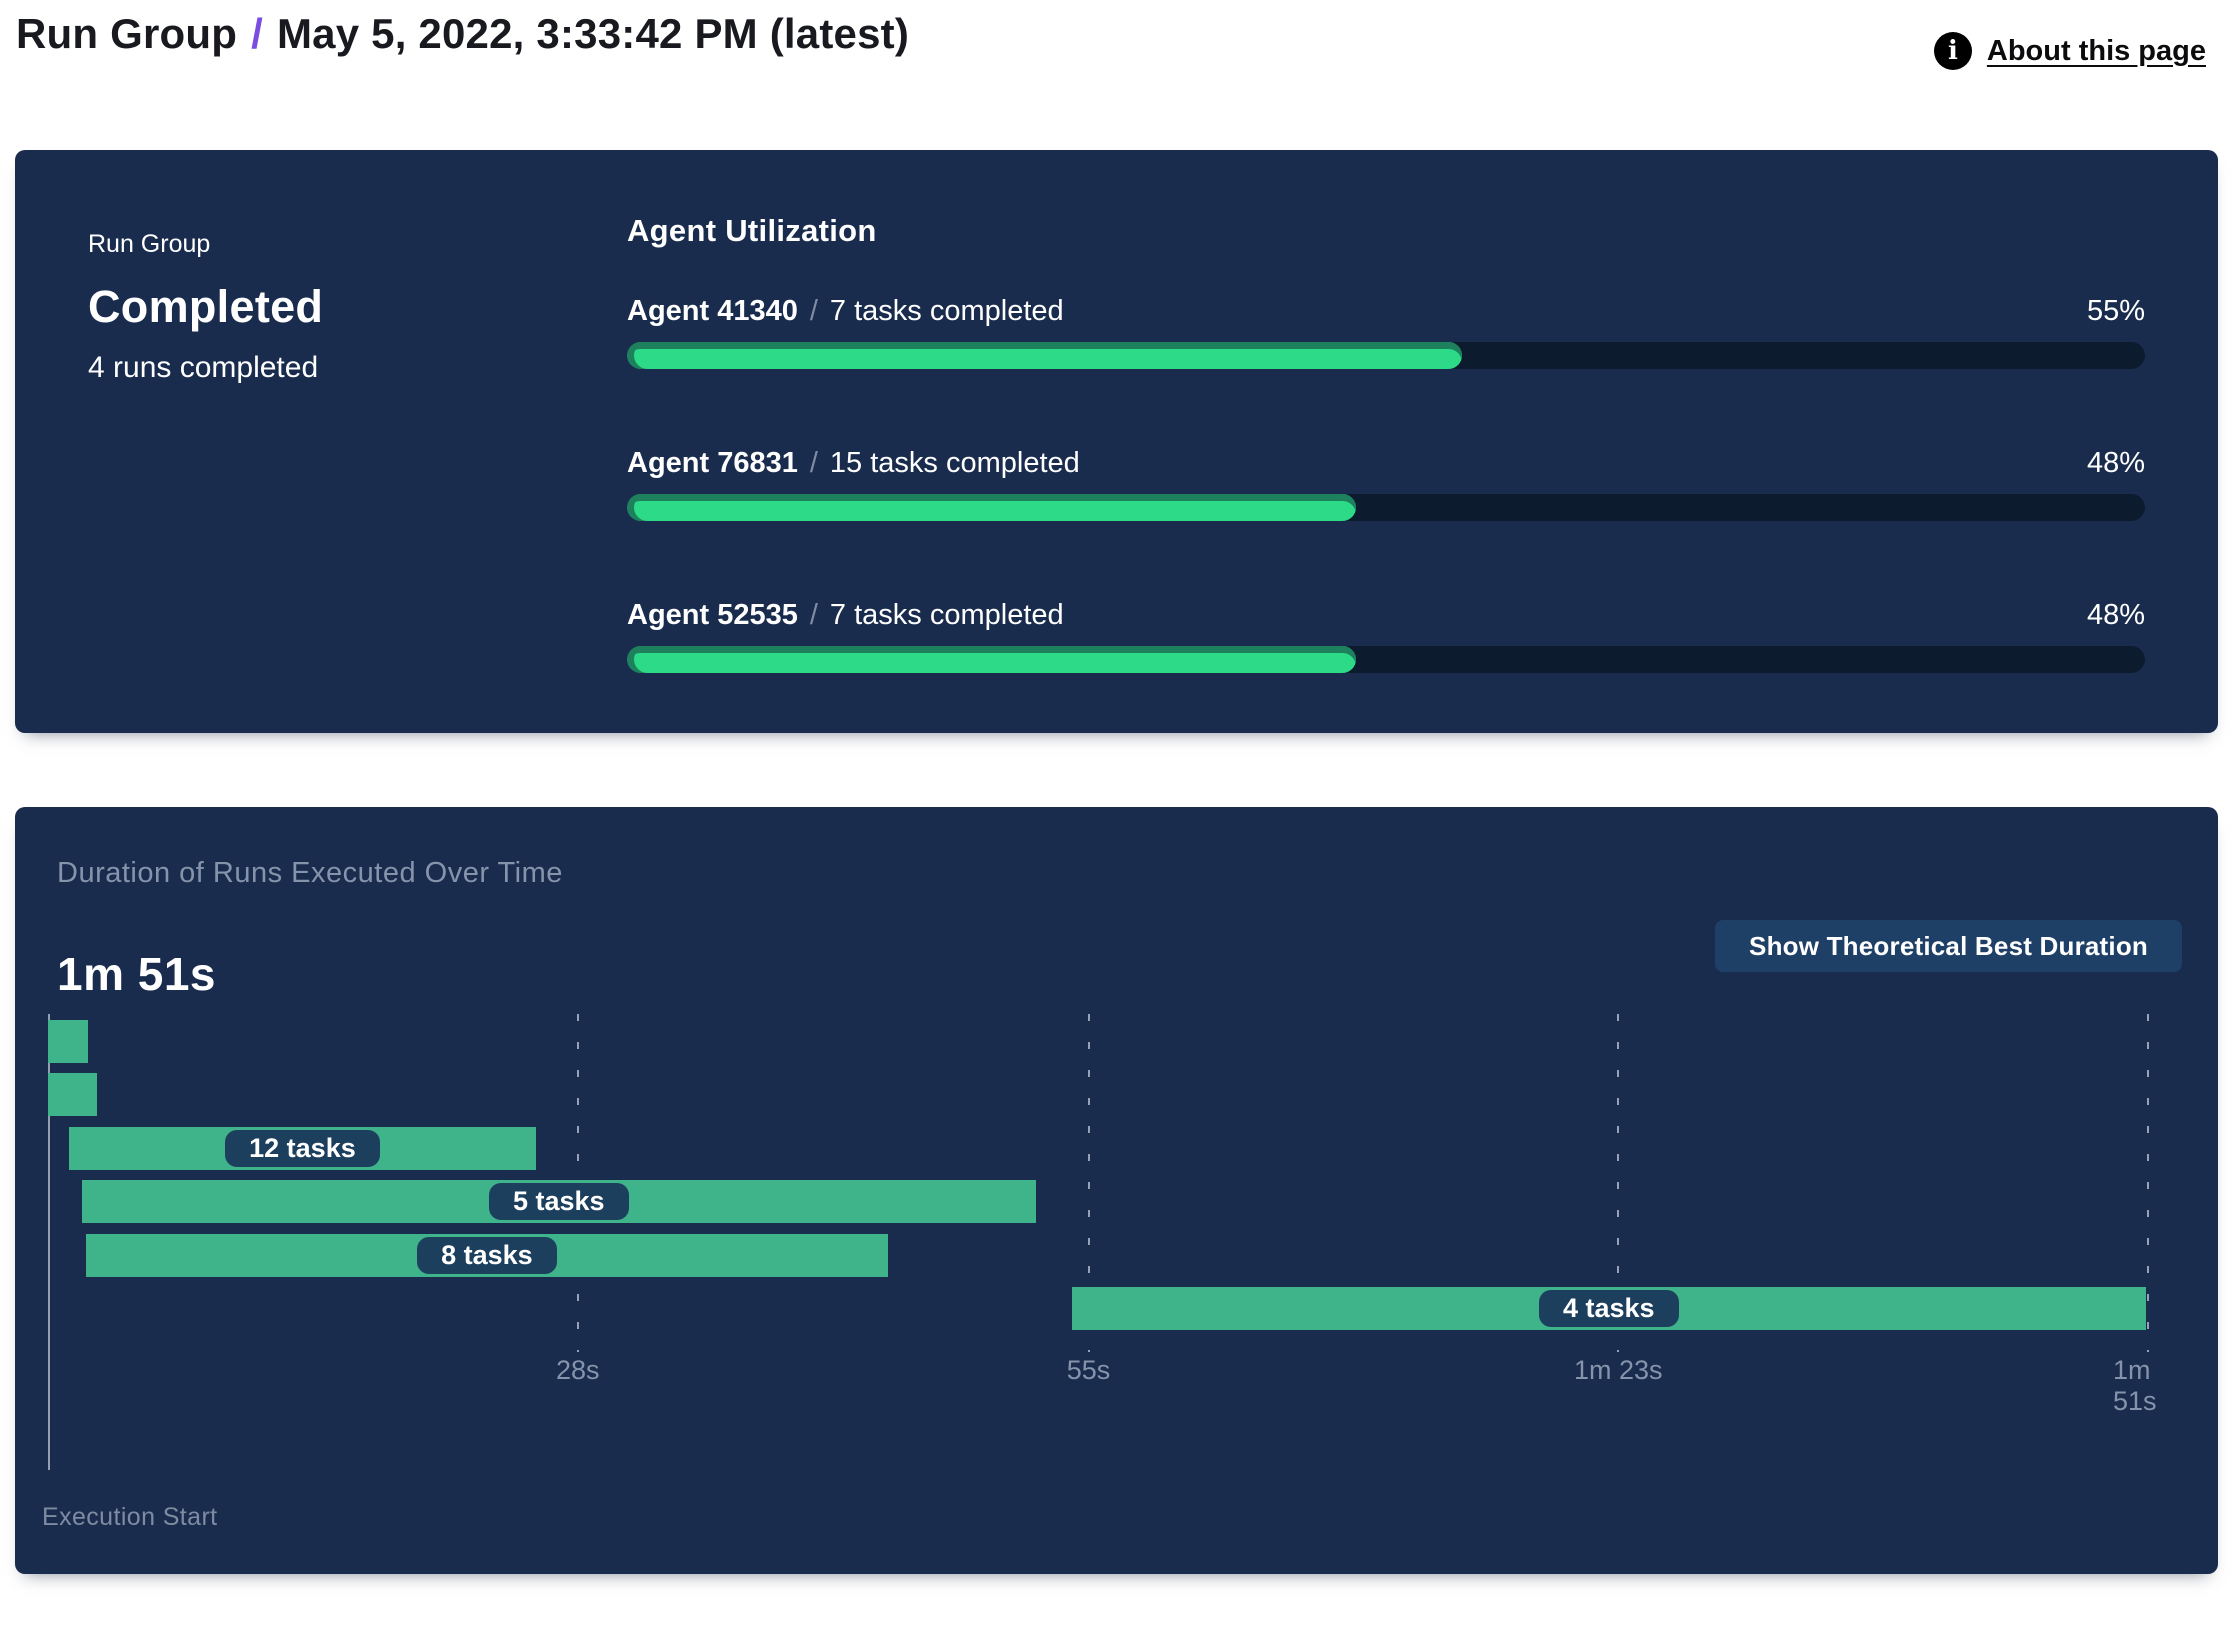 The image size is (2240, 1626). Describe the element at coordinates (127, 33) in the screenshot. I see `breadcrumb-run-group: Run Group` at that location.